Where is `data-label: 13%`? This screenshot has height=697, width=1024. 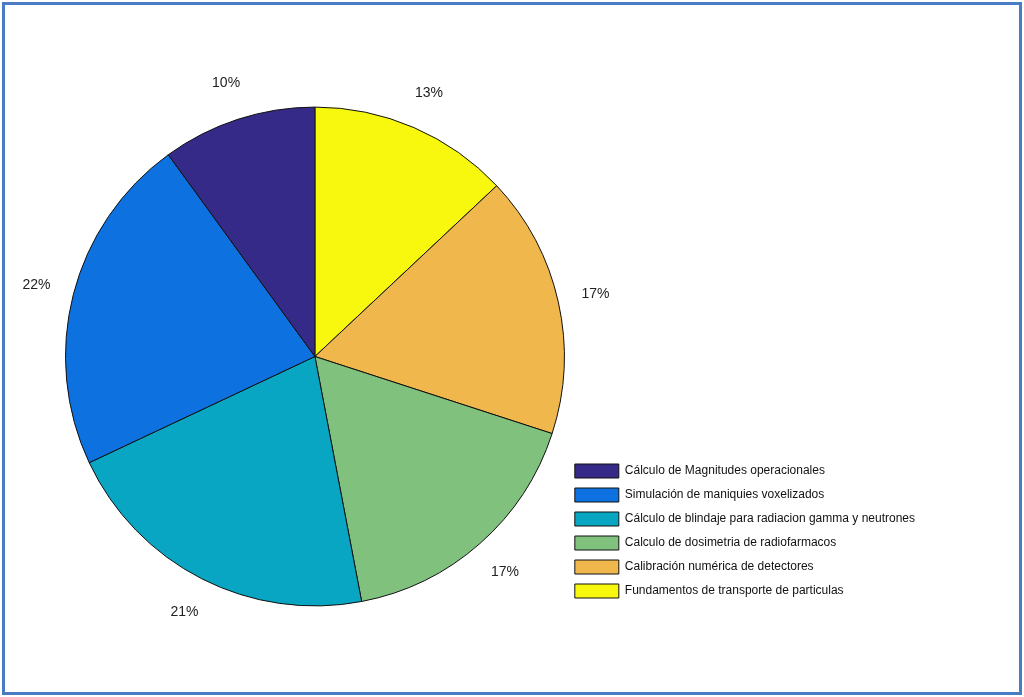
data-label: 13% is located at coordinates (429, 91).